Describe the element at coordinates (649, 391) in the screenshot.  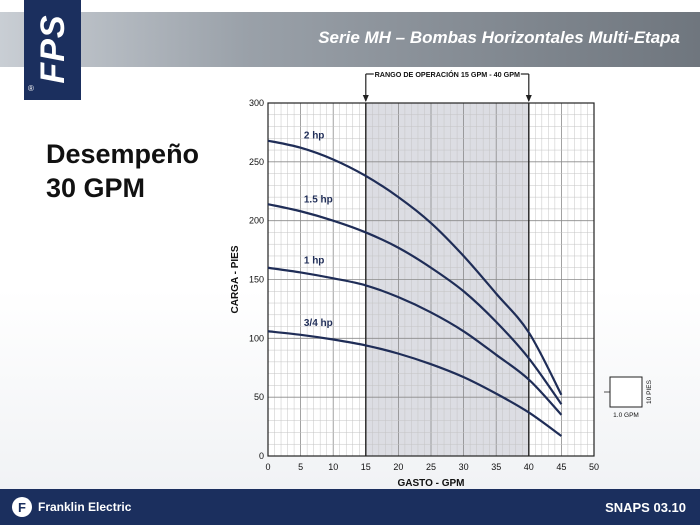
I see `scale-box-y-label: 10 PIES` at that location.